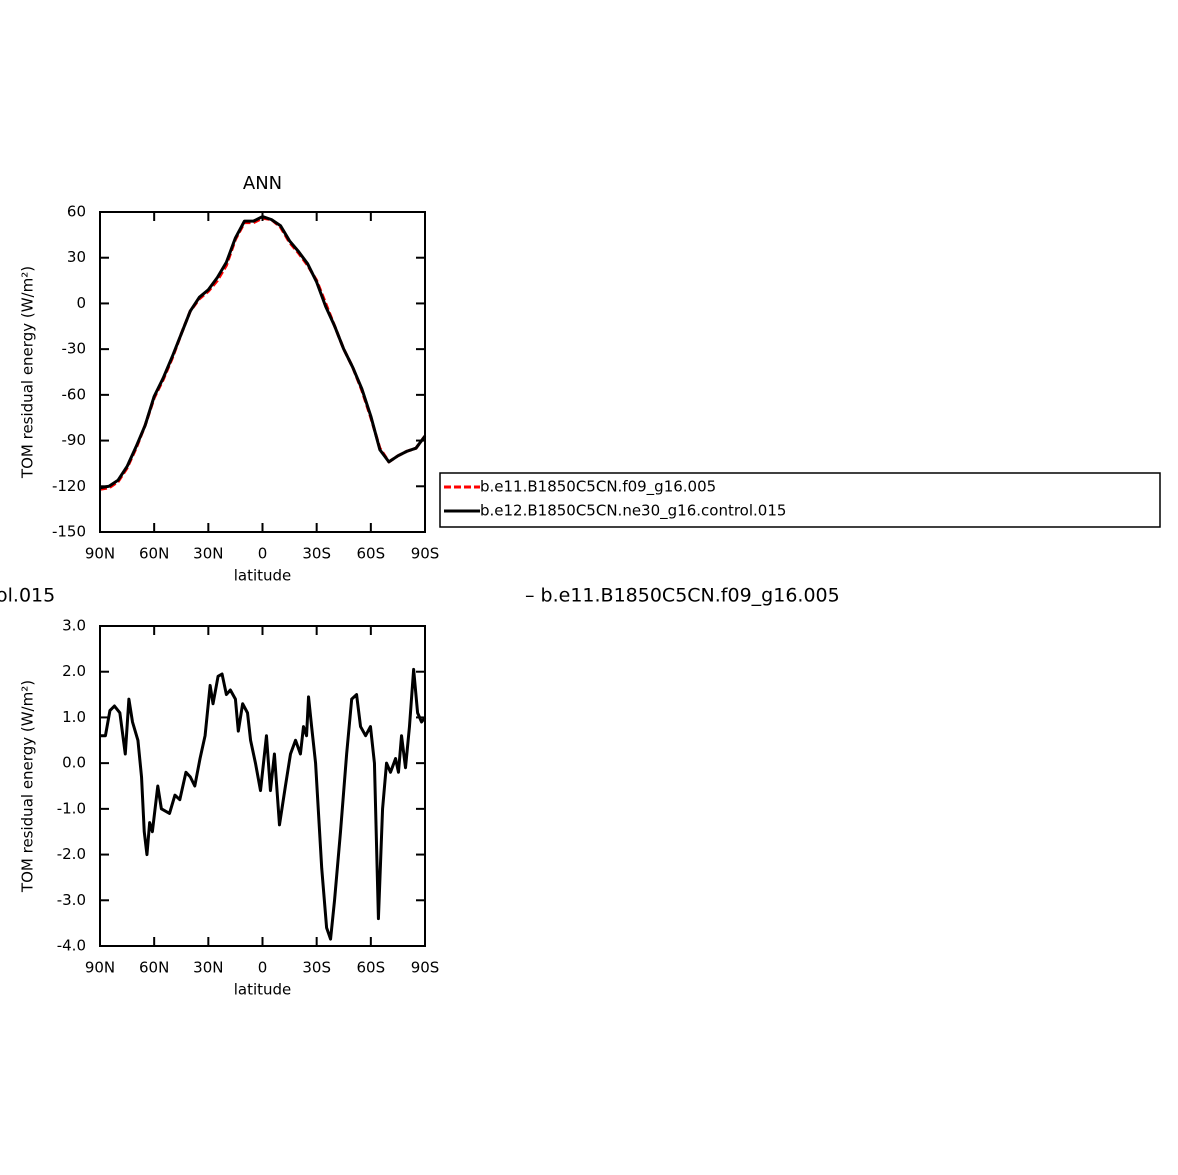  What do you see at coordinates (74, 440) in the screenshot?
I see `y-tick-label: -90` at bounding box center [74, 440].